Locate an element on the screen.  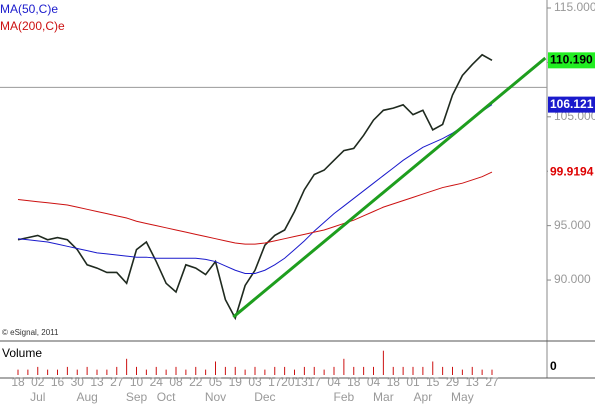
last-value-label: 110.190 is located at coordinates (571, 60).